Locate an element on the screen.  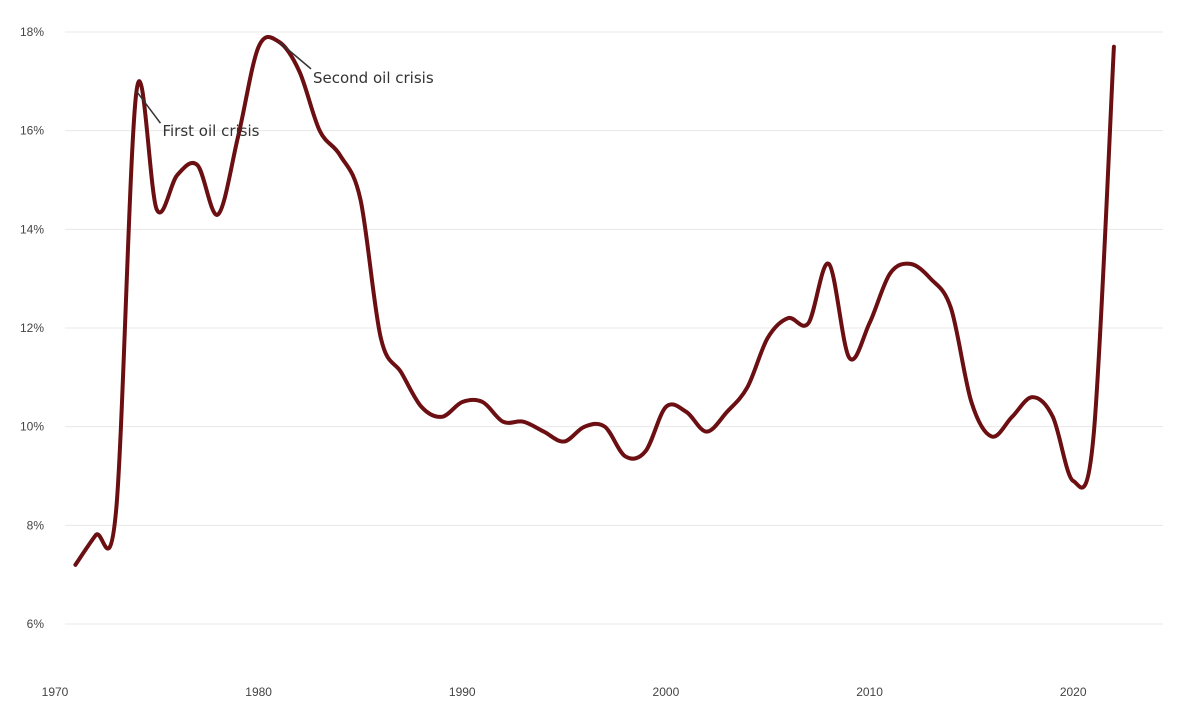
x-tick-label: 2000 is located at coordinates (666, 692).